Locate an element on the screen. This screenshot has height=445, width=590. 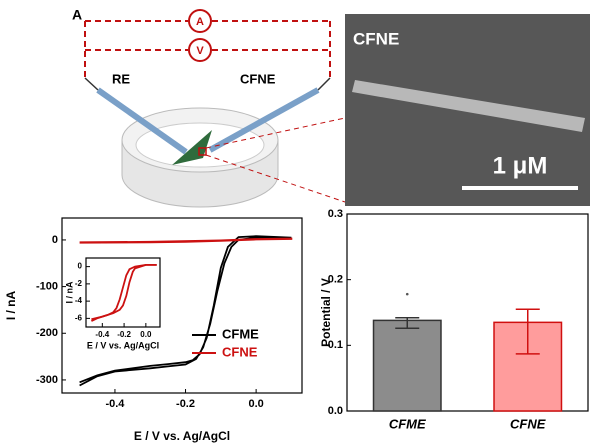
y-tick-label: 0.1 is located at coordinates (335, 345).